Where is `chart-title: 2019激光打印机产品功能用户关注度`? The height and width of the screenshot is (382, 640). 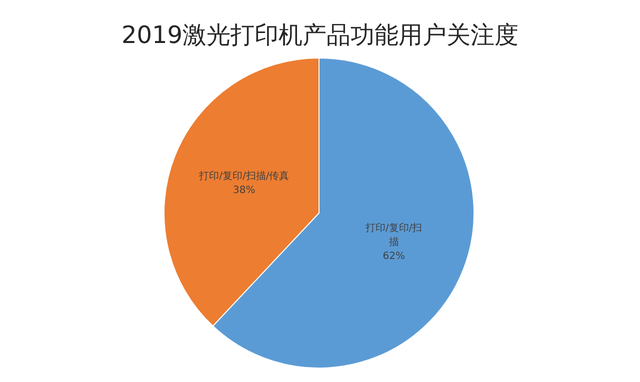 chart-title: 2019激光打印机产品功能用户关注度 is located at coordinates (320, 35).